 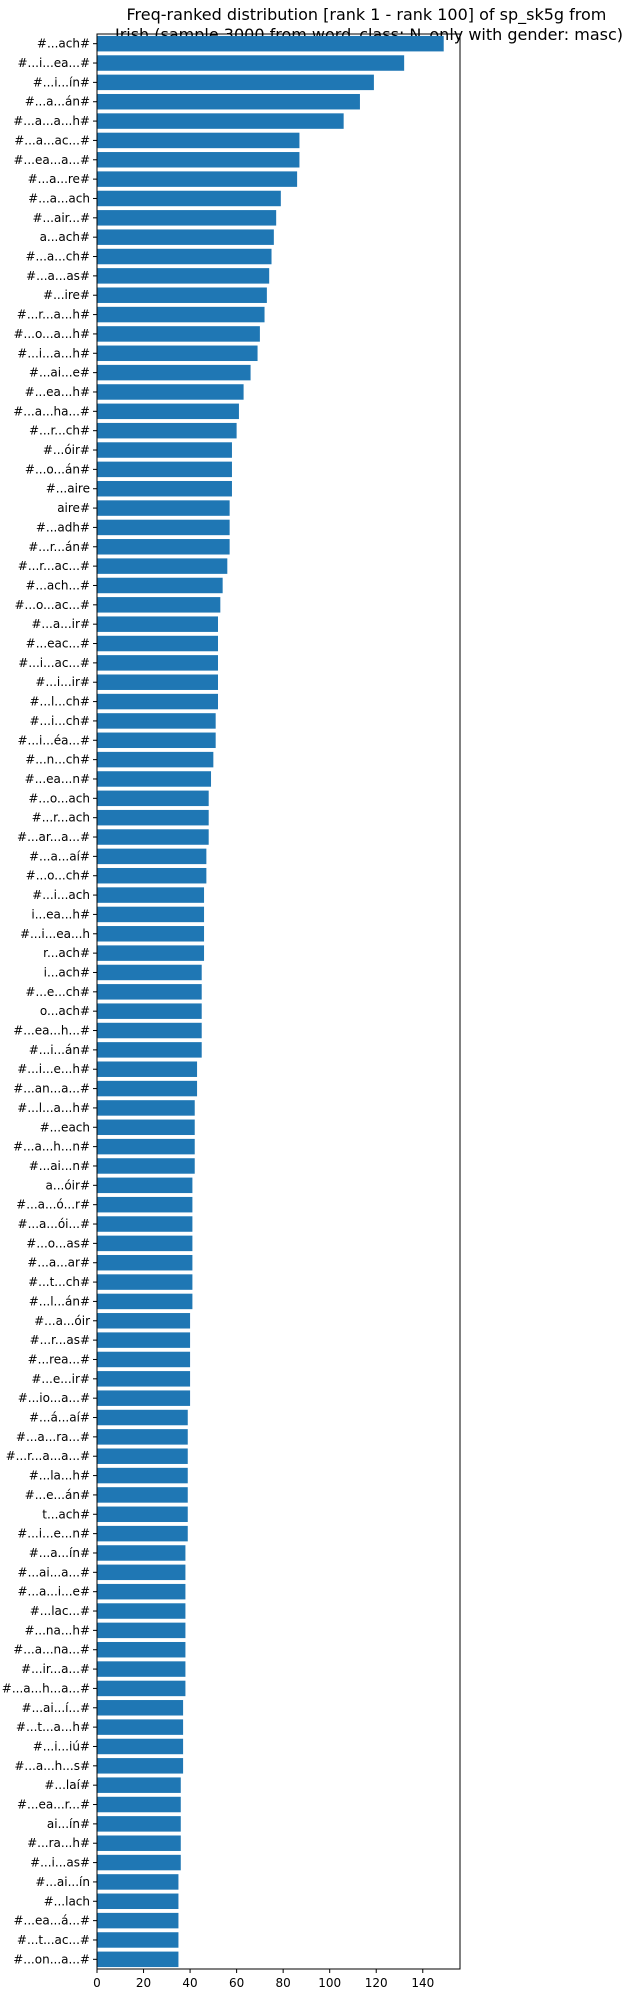 I want to click on y-tick-label: #...i...a...h#, so click(x=53, y=353).